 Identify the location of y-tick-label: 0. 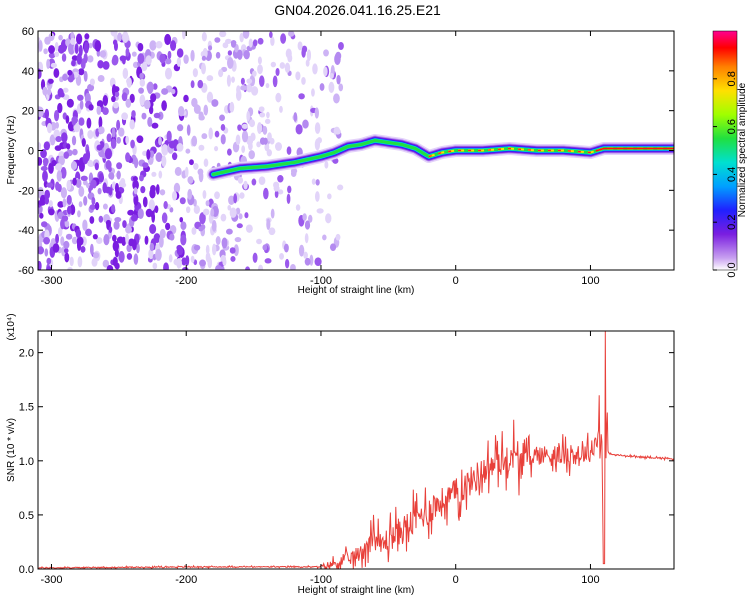
(31, 152).